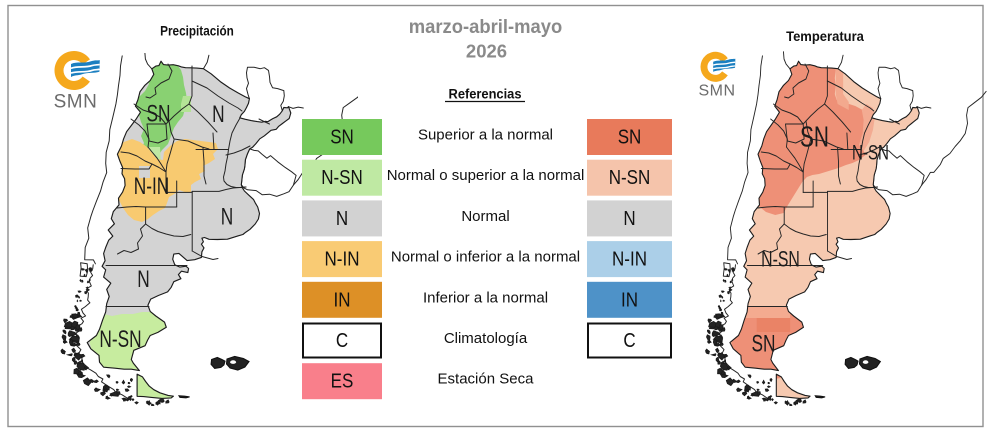  Describe the element at coordinates (825, 37) in the screenshot. I see `svg-text: Temperatura` at that location.